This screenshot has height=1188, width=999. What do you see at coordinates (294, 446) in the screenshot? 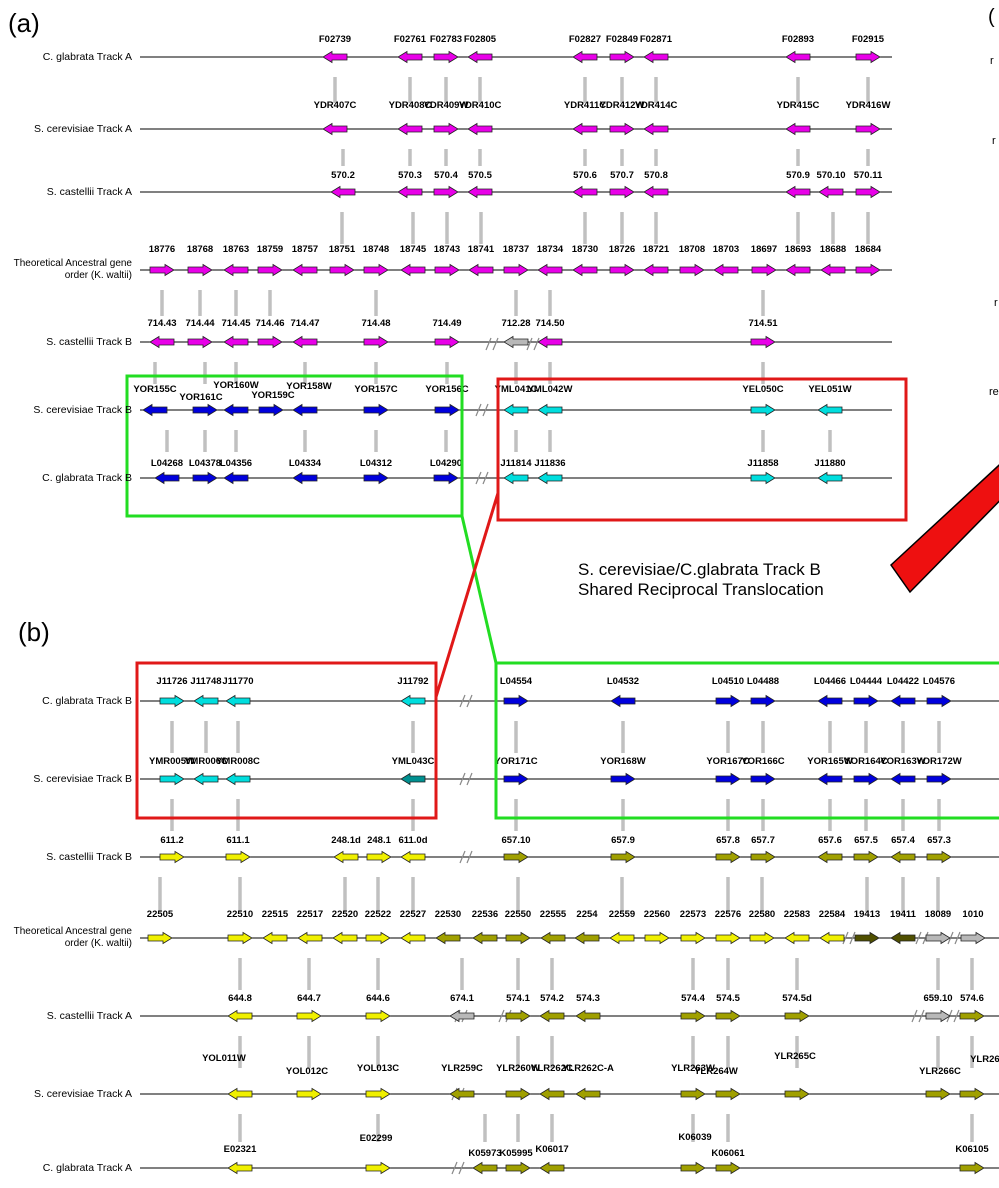
I see `green-box-a` at bounding box center [294, 446].